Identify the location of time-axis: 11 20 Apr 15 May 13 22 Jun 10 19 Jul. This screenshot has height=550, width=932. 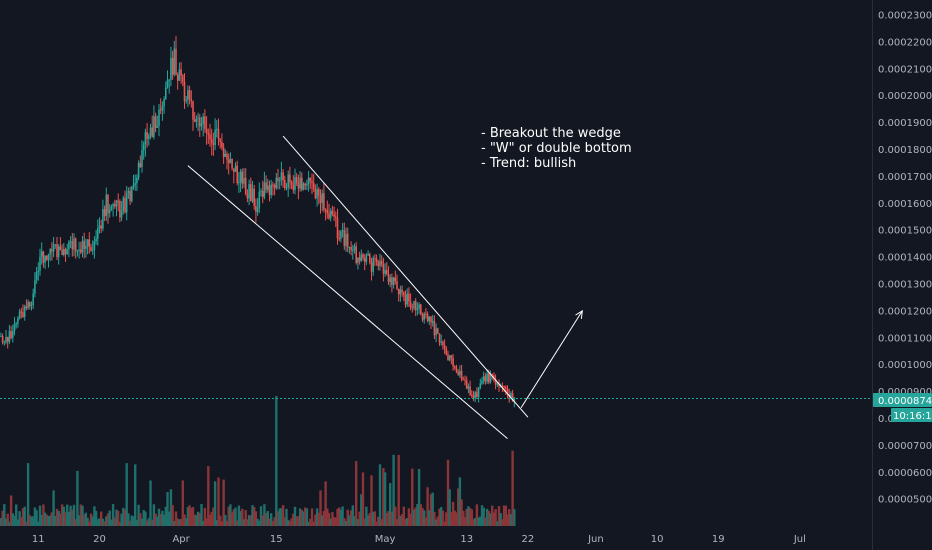
(419, 539).